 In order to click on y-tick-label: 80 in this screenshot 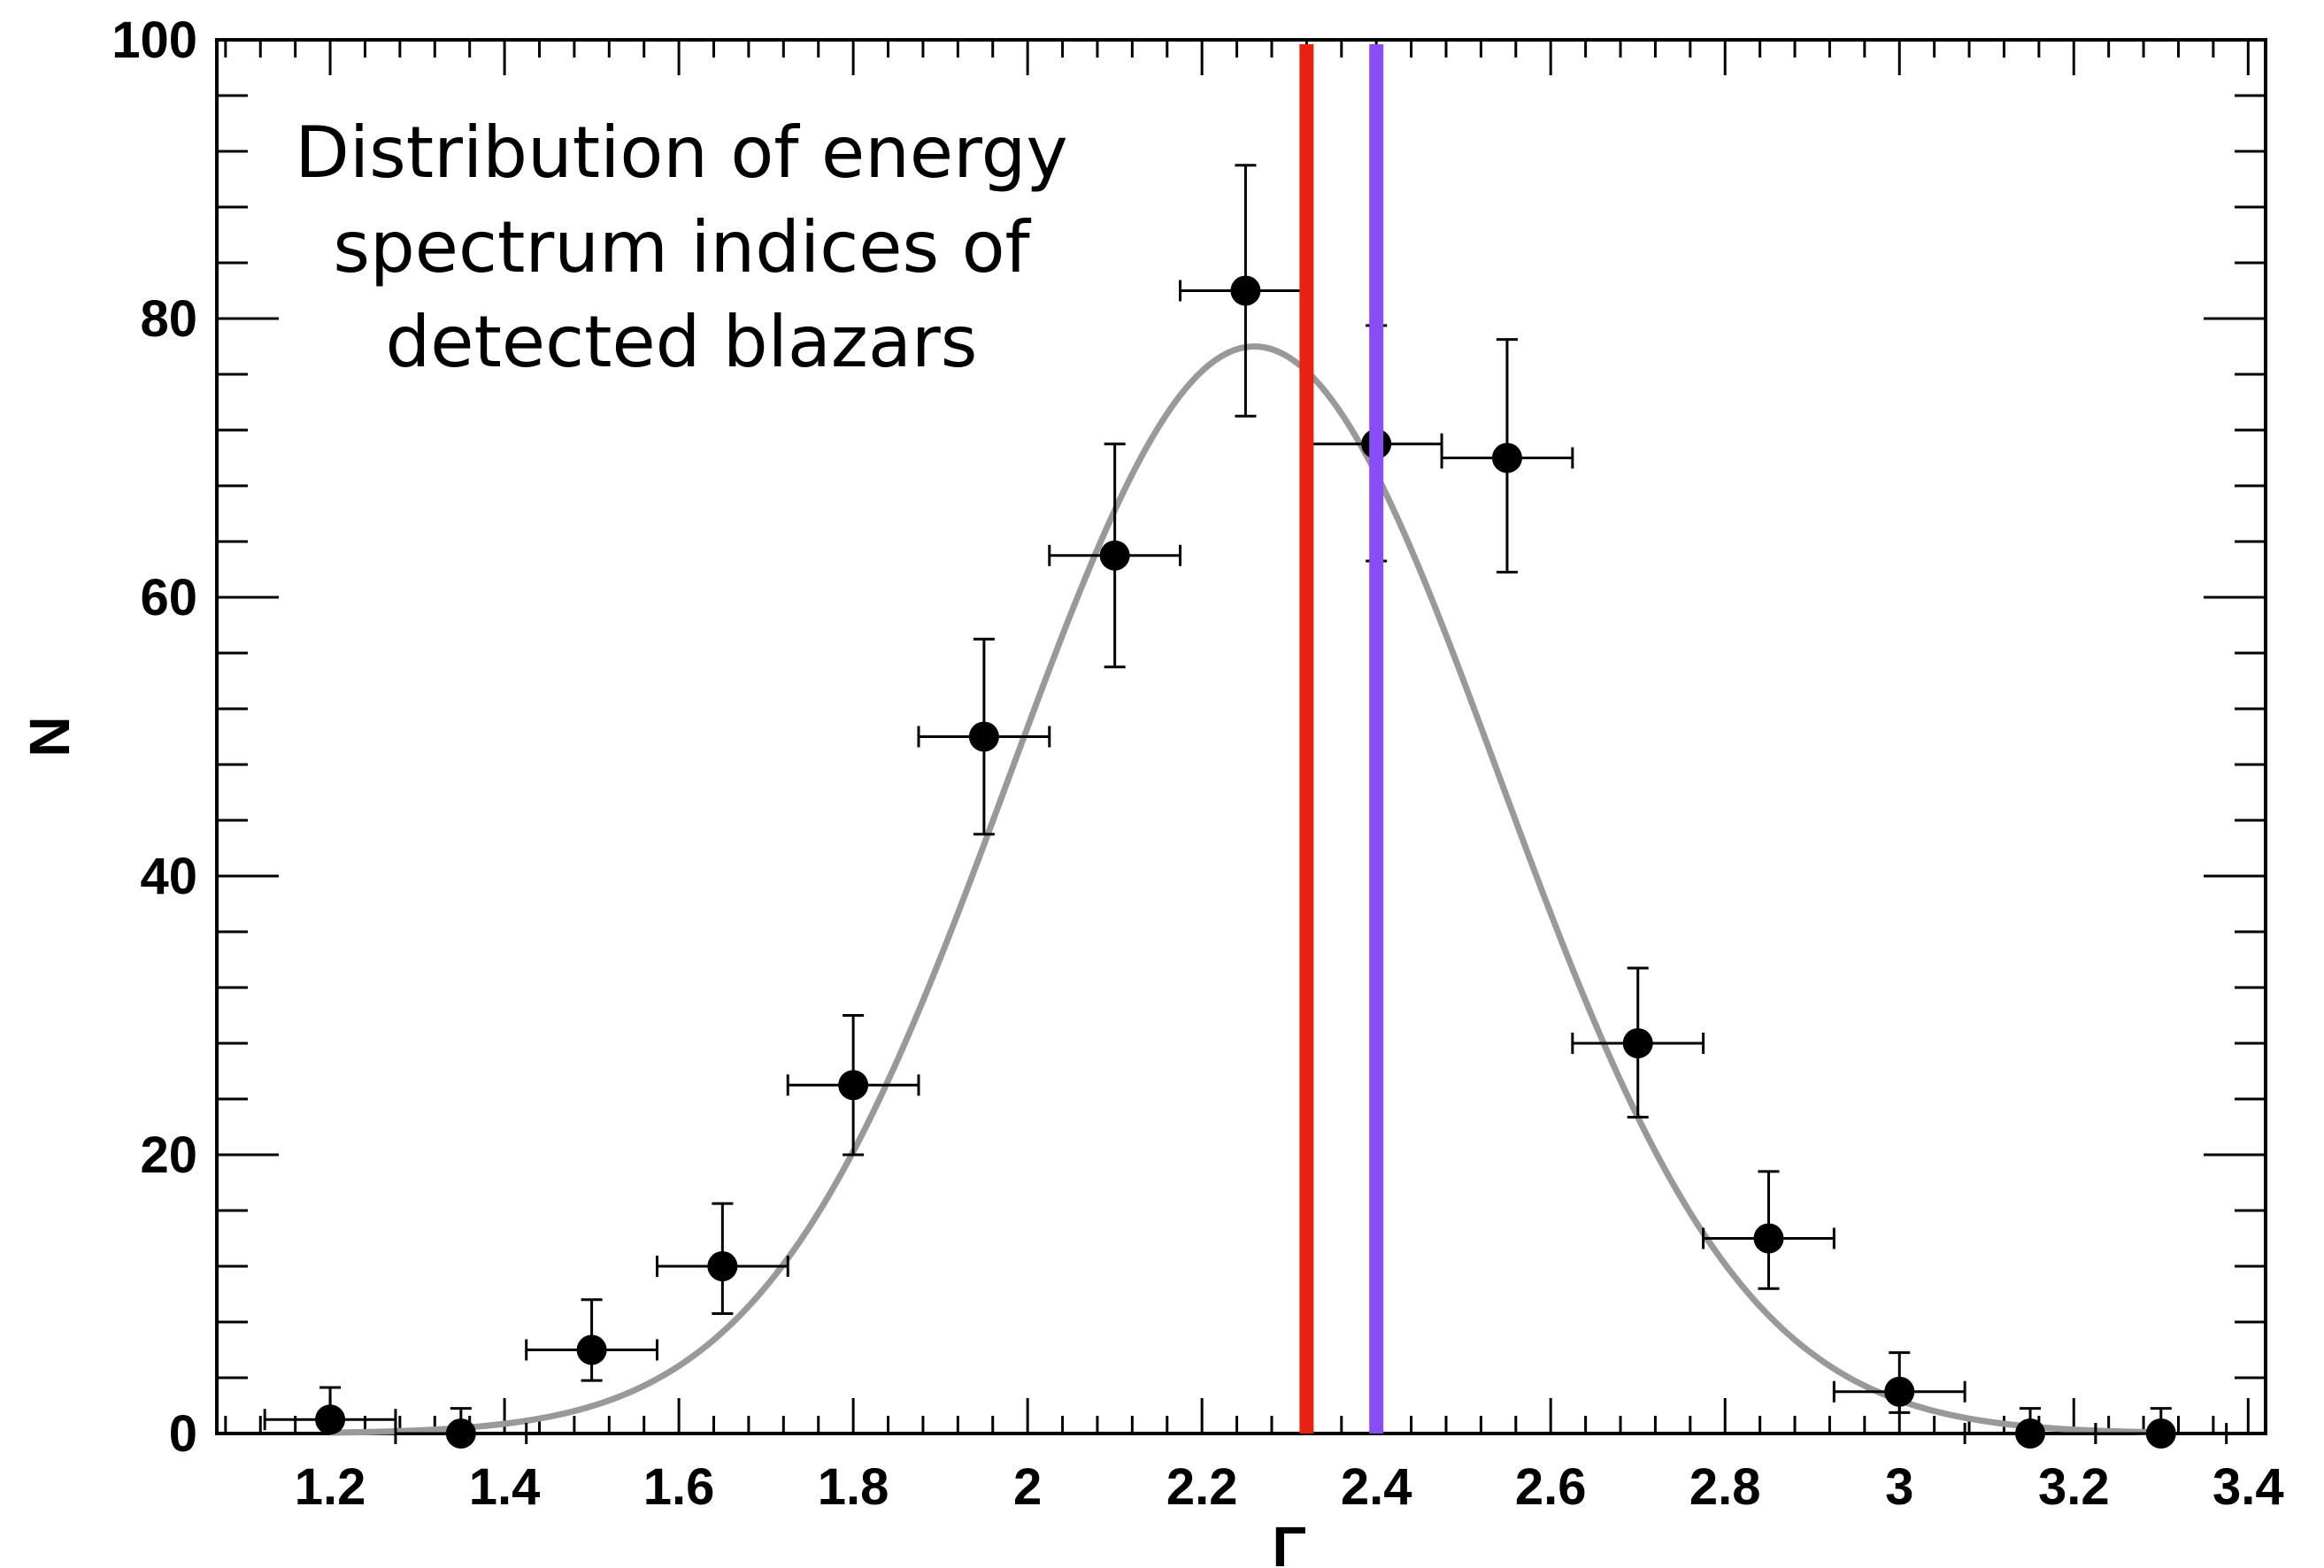, I will do `click(168, 319)`.